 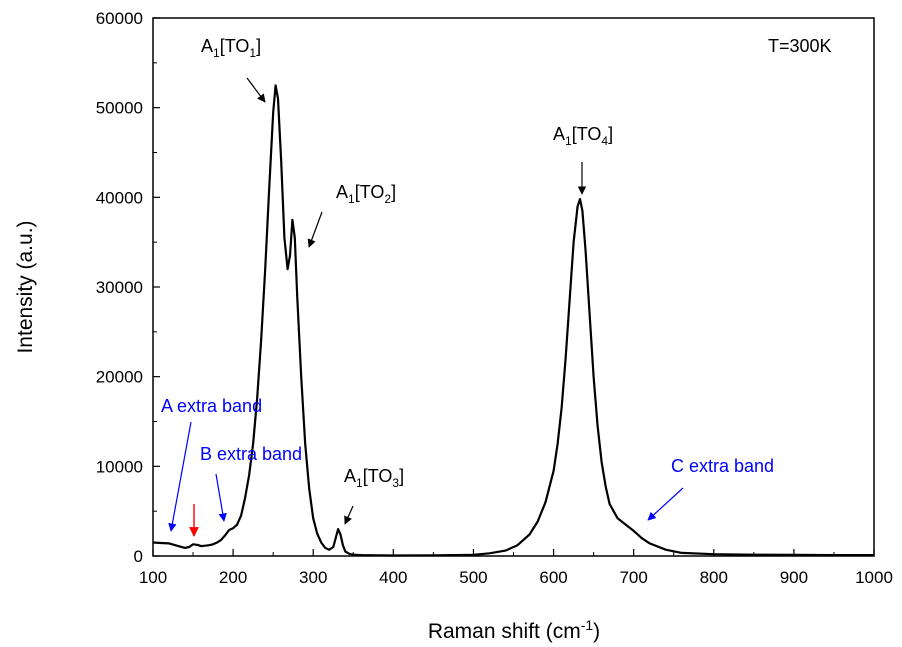 I want to click on x-tick-label: 400, so click(x=393, y=577).